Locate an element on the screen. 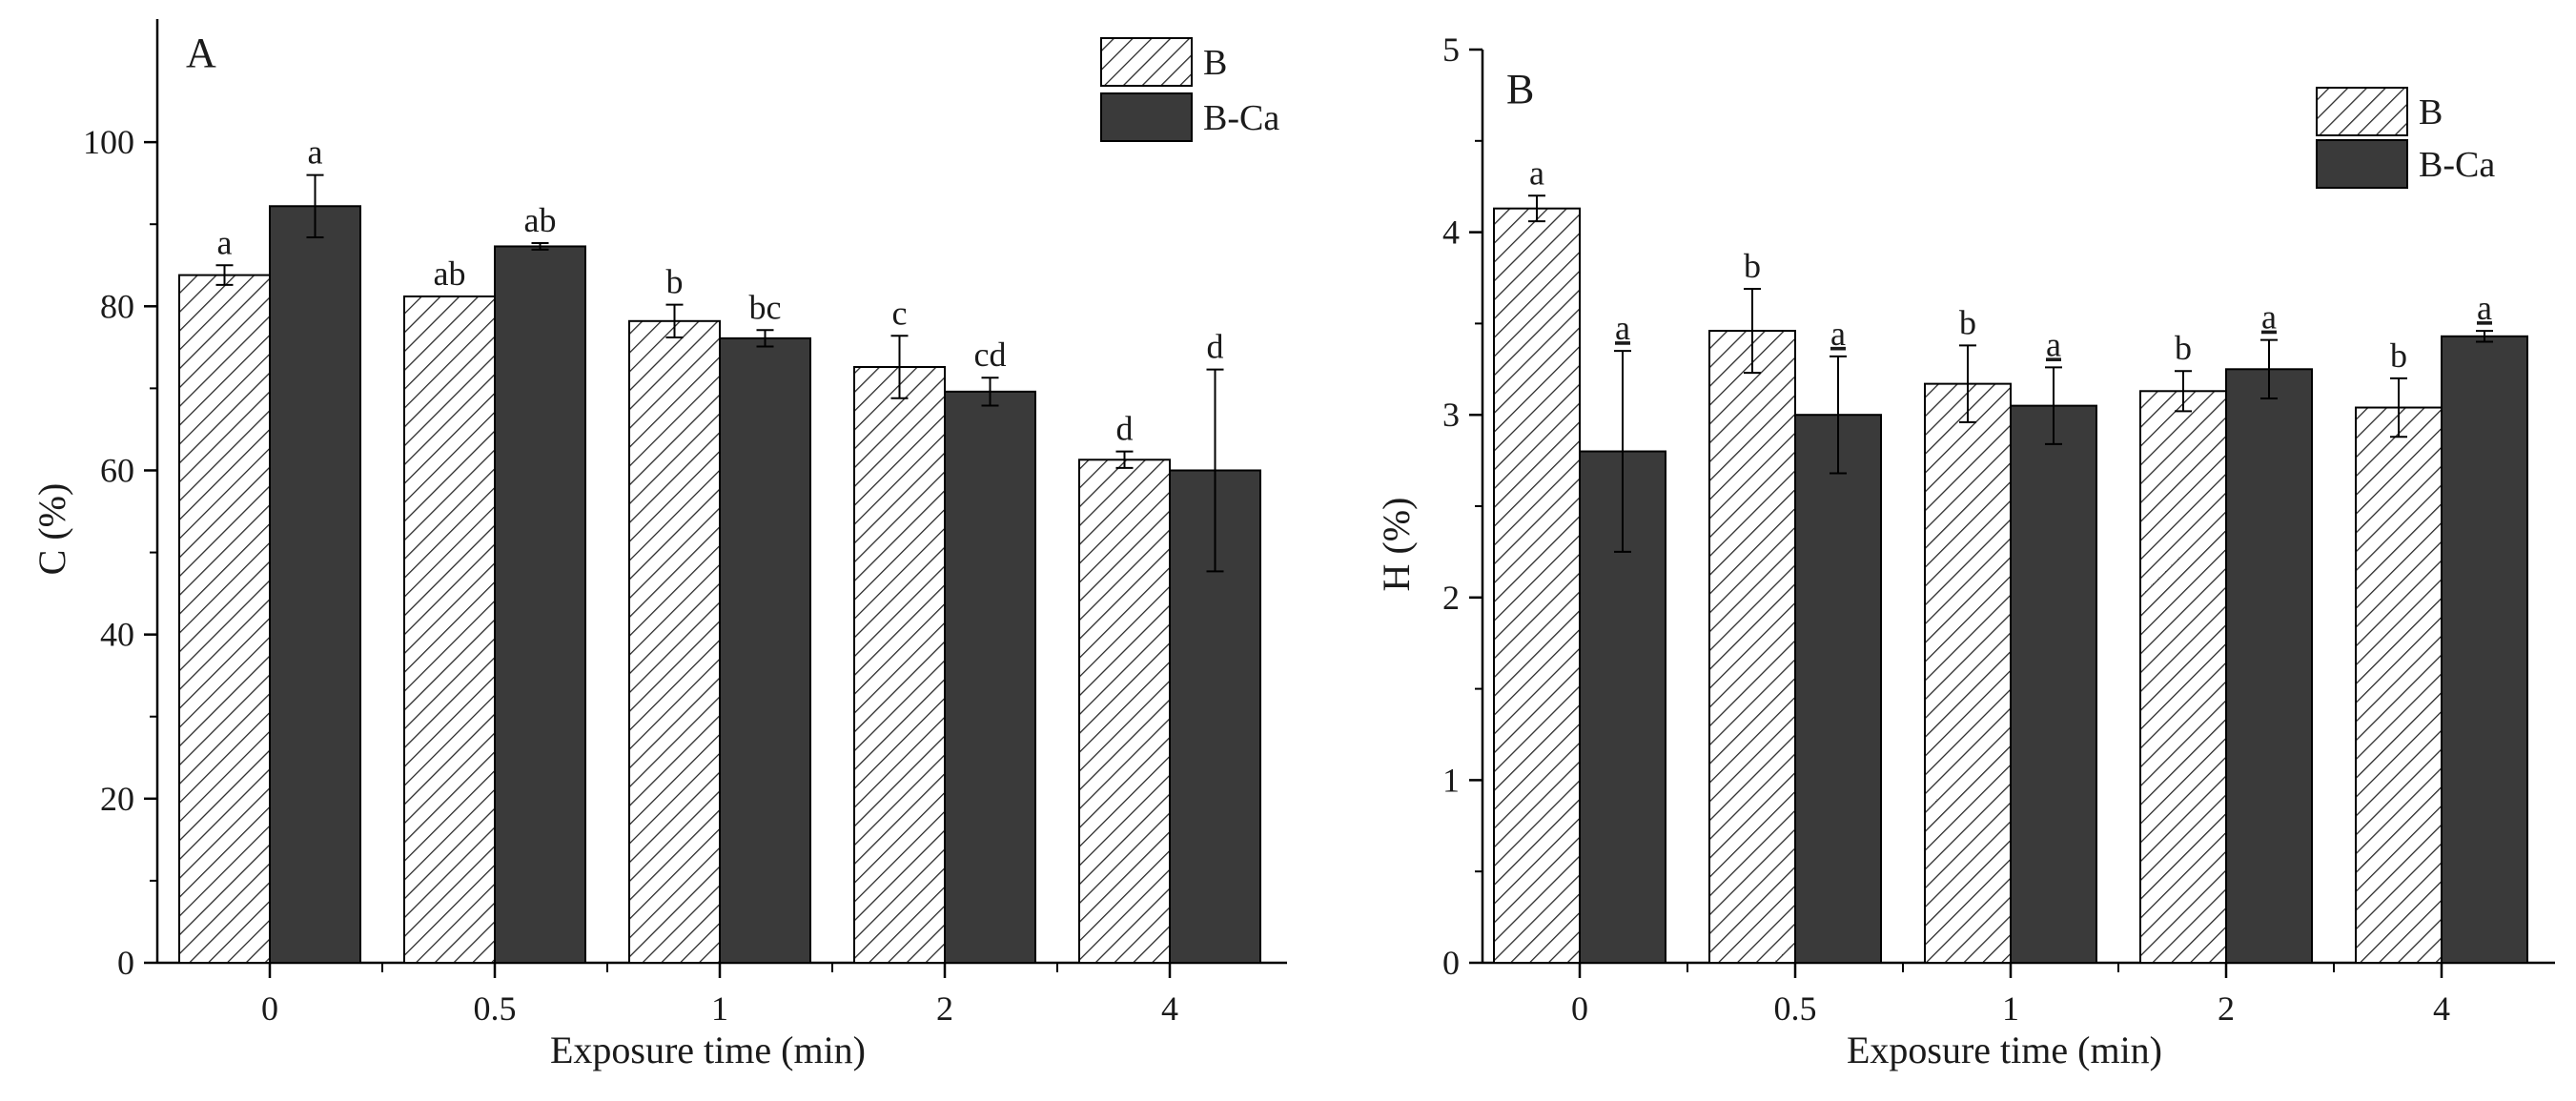 This screenshot has width=2576, height=1101. panel-a-y-axis-title: C (%) is located at coordinates (52, 529).